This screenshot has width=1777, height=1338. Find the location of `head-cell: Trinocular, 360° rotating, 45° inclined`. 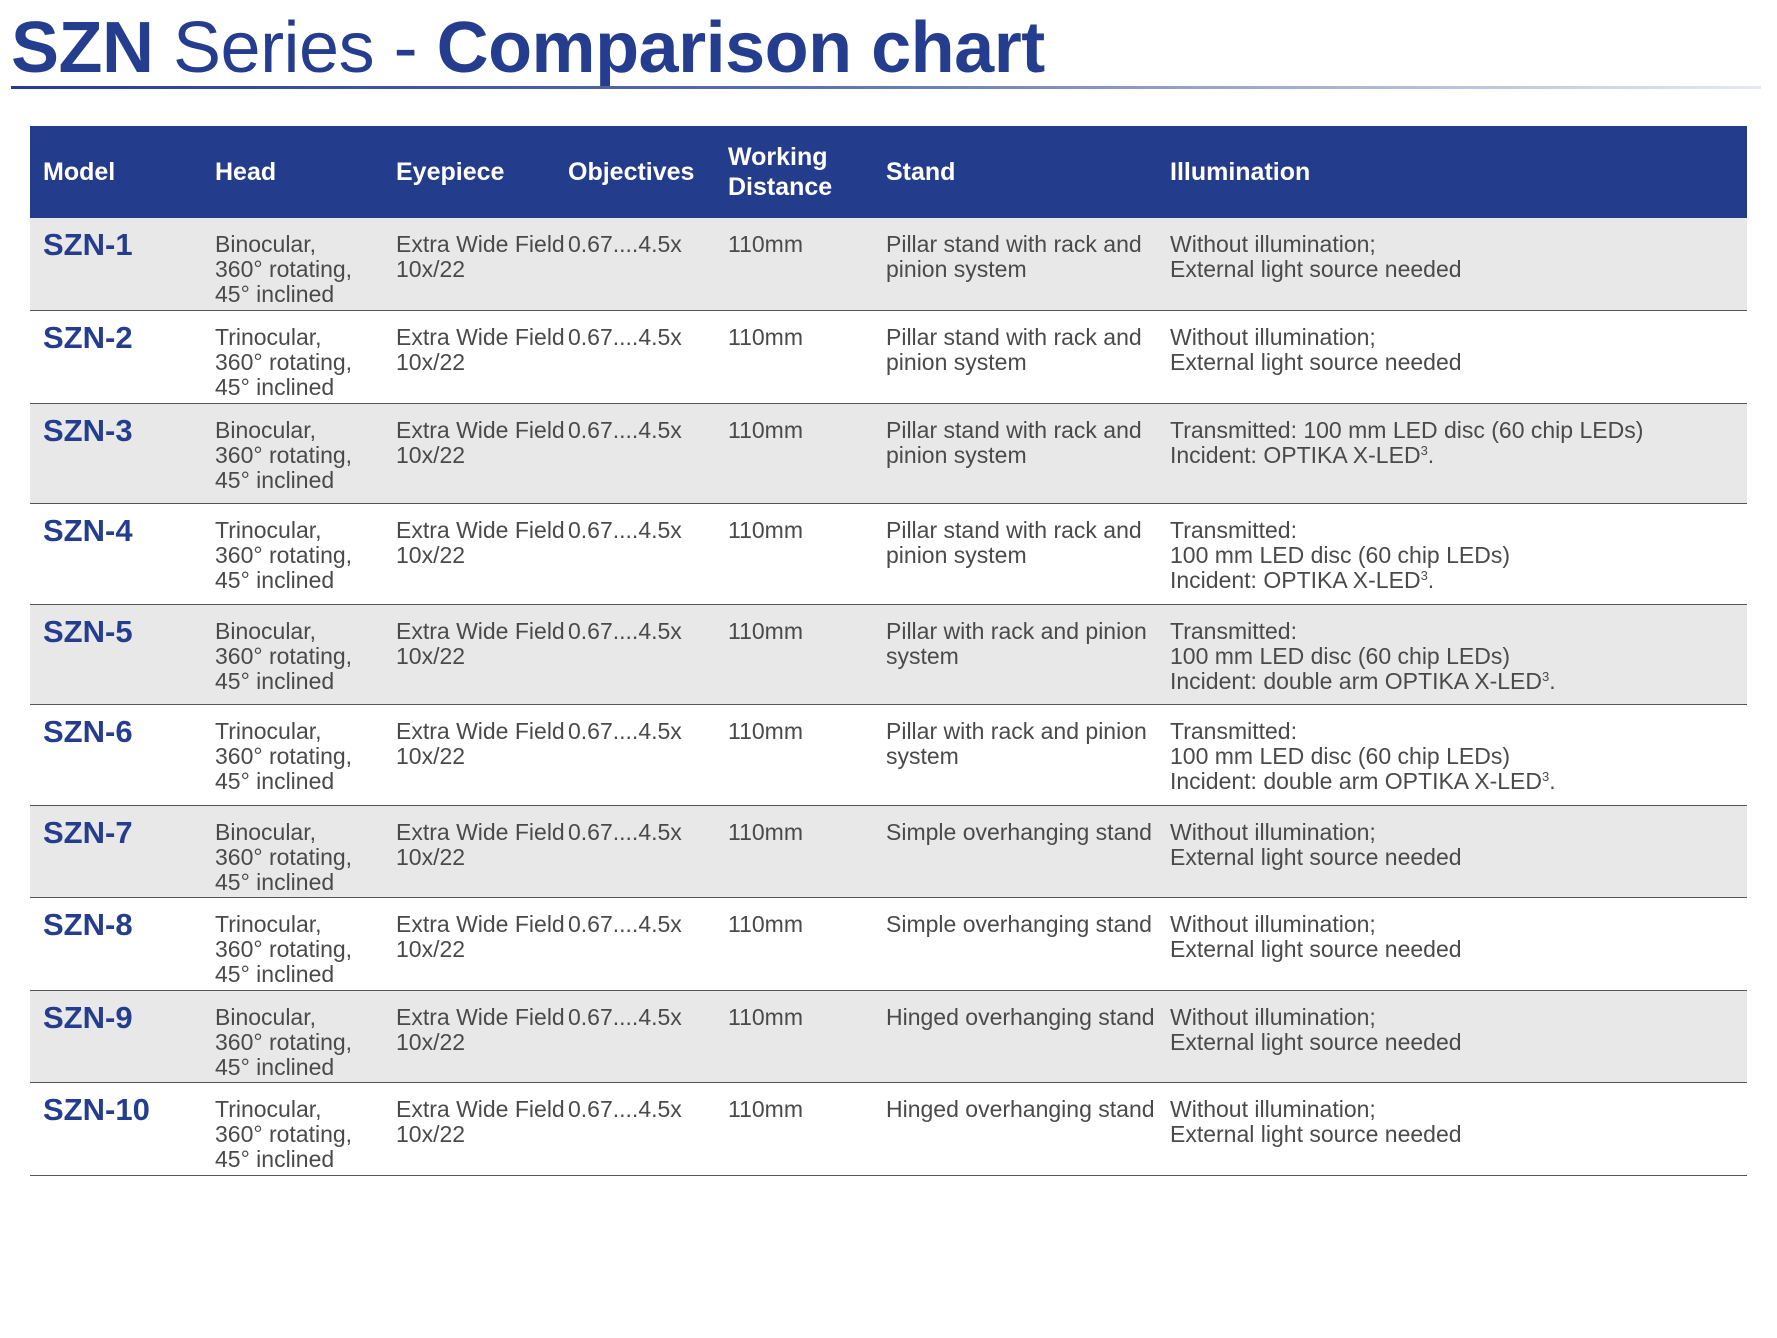

head-cell: Trinocular, 360° rotating, 45° inclined is located at coordinates (292, 554).